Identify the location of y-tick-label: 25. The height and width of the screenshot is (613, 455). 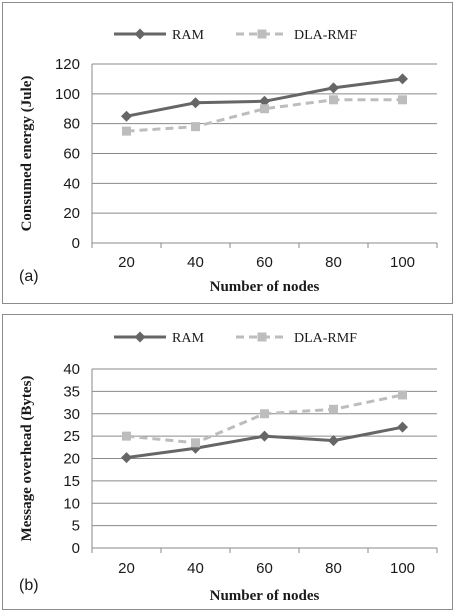
(71, 436).